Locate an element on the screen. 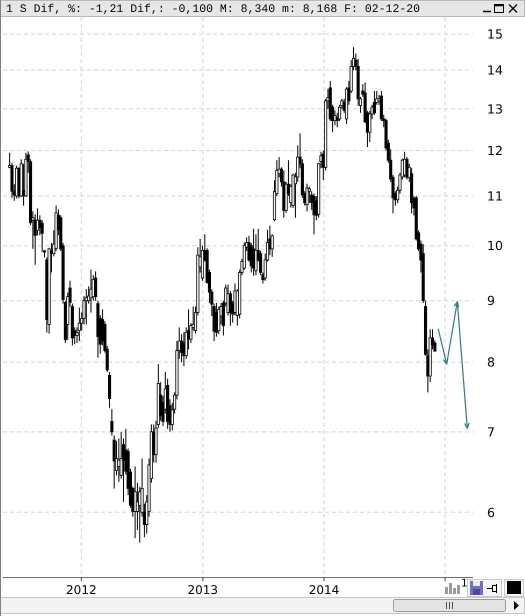 The image size is (525, 616). text: 1 is located at coordinates (464, 584).